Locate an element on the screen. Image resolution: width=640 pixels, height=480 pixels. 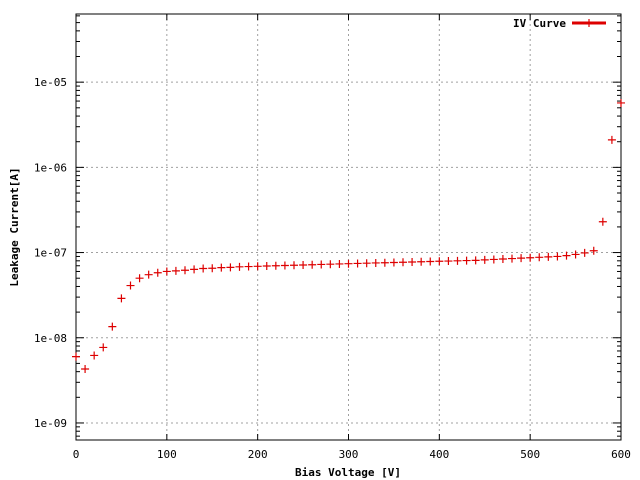
x-tick-labels: 0 100 200 300 400 500 600 is located at coordinates (352, 454).